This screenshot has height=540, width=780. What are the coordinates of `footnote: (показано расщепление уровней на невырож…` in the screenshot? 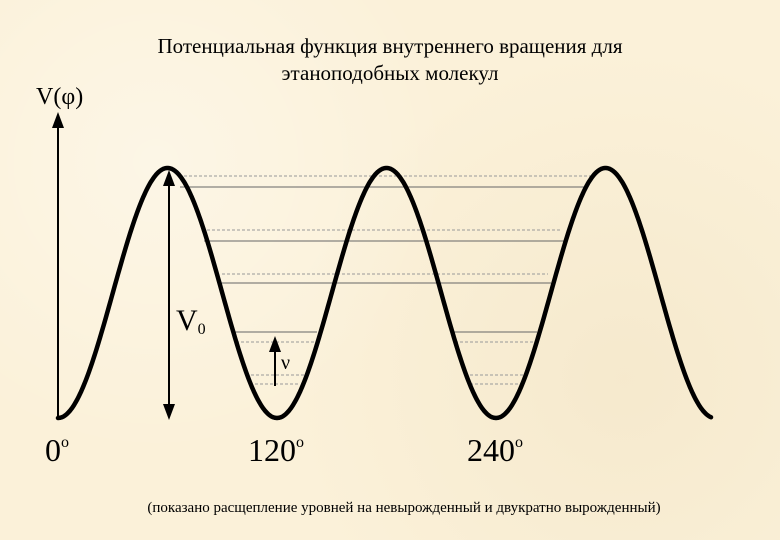 It's located at (404, 508).